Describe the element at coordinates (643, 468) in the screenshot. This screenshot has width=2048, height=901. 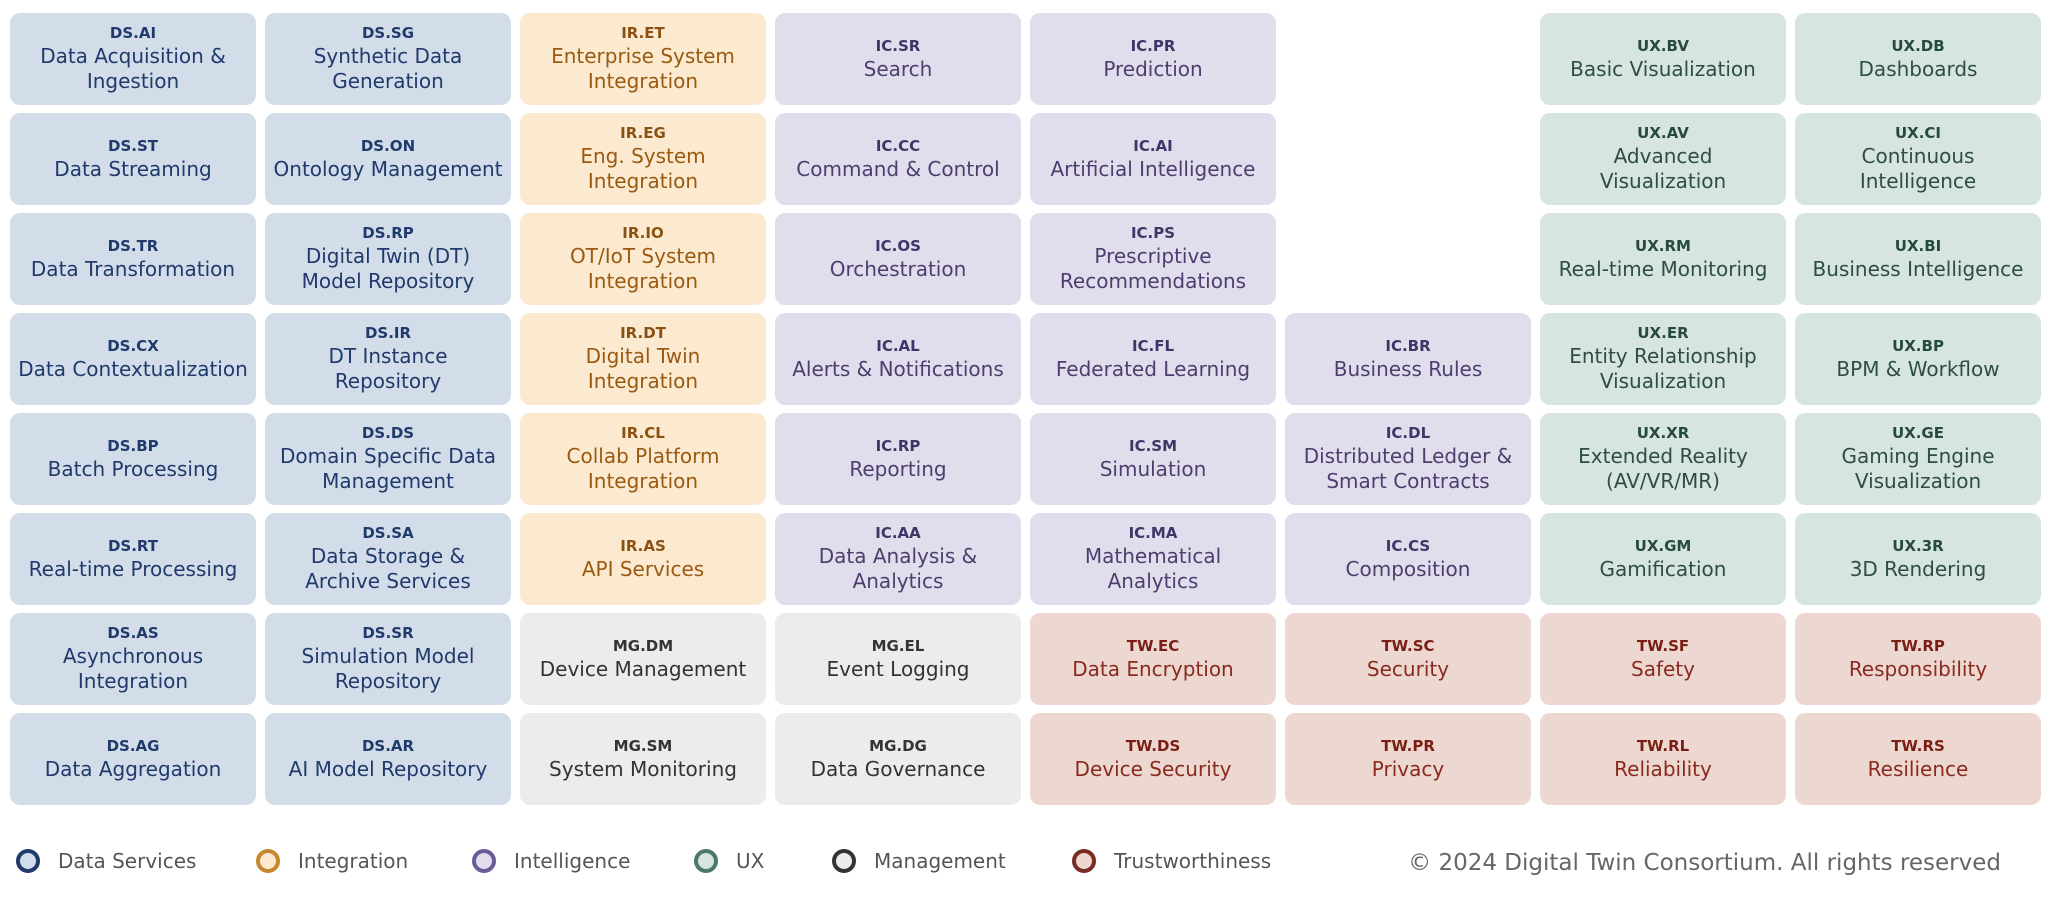
I see `tile-name: Collab Platform Integration` at that location.